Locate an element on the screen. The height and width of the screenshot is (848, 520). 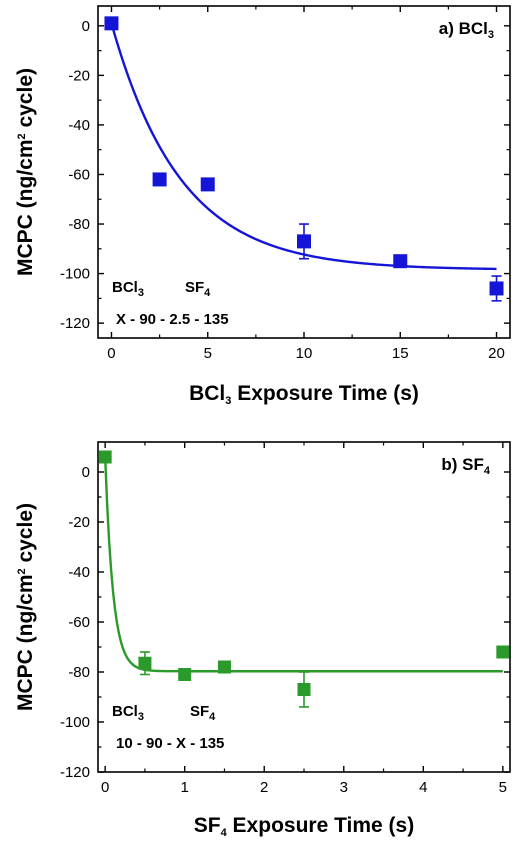
panel-a-y-axis-label-suffix: cycle) is located at coordinates (25, 100).